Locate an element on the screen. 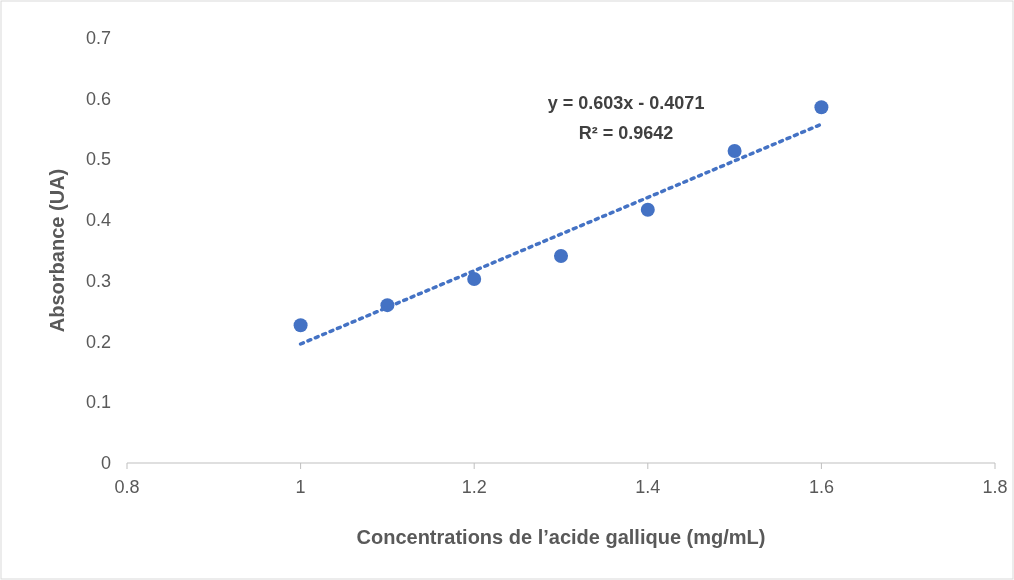  y-tick-label: 0.3 is located at coordinates (98, 280).